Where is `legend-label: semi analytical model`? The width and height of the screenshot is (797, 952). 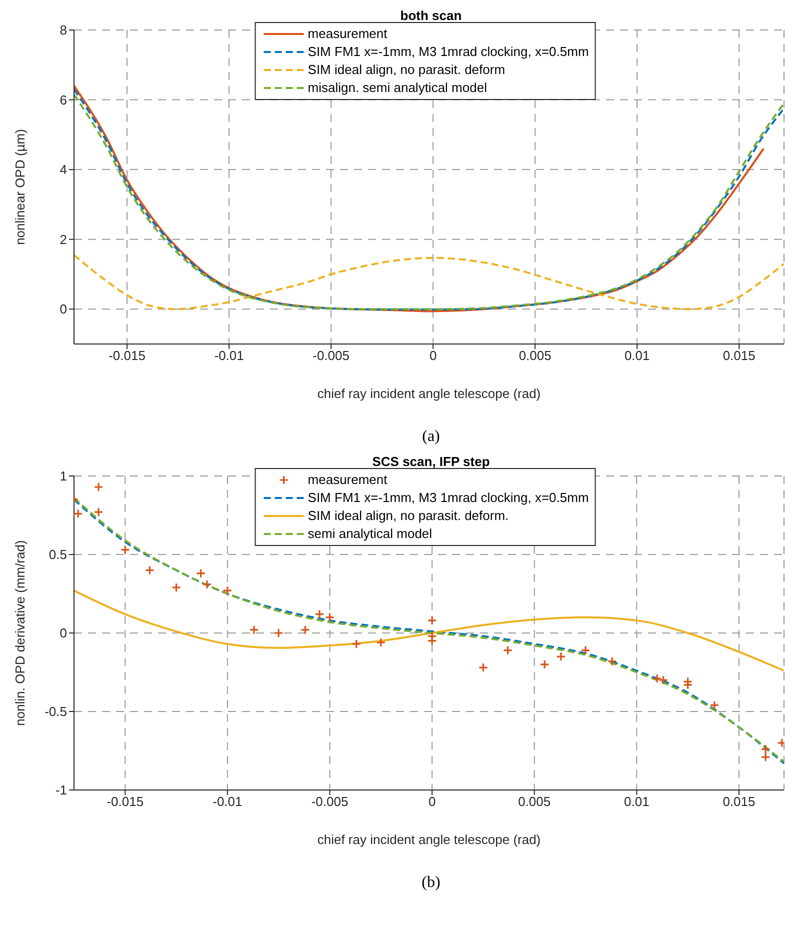 legend-label: semi analytical model is located at coordinates (370, 534).